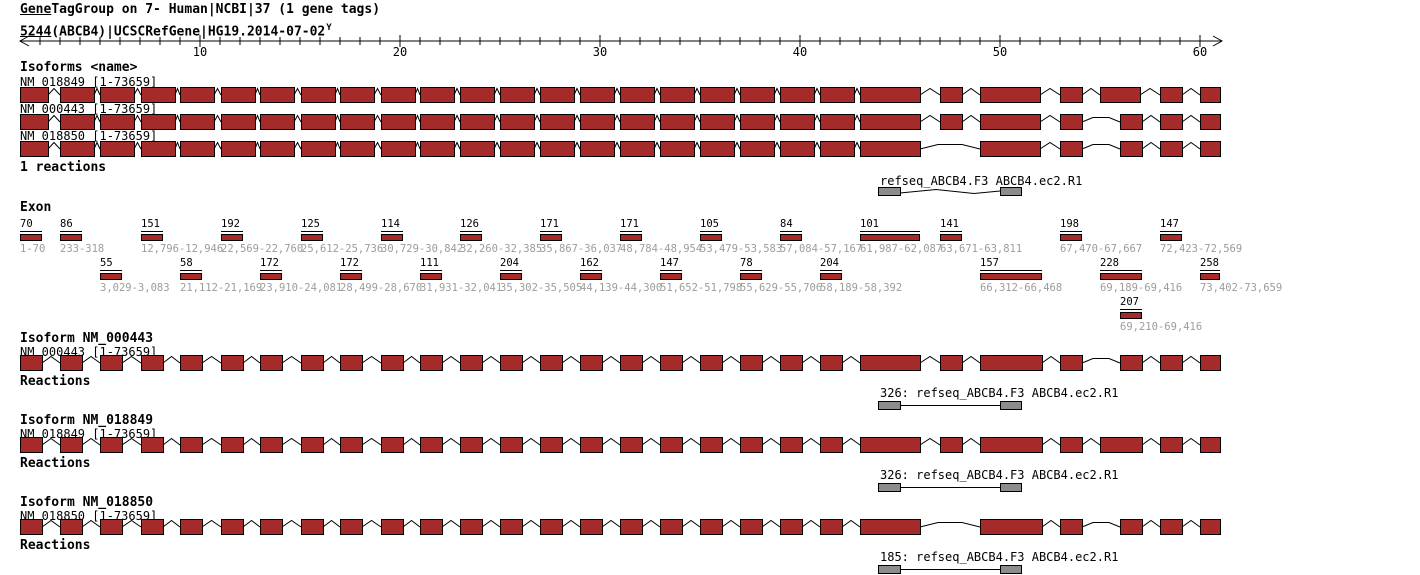 This screenshot has height=575, width=1420. What do you see at coordinates (890, 225) in the screenshot?
I see `exon-length-link: 101` at bounding box center [890, 225].